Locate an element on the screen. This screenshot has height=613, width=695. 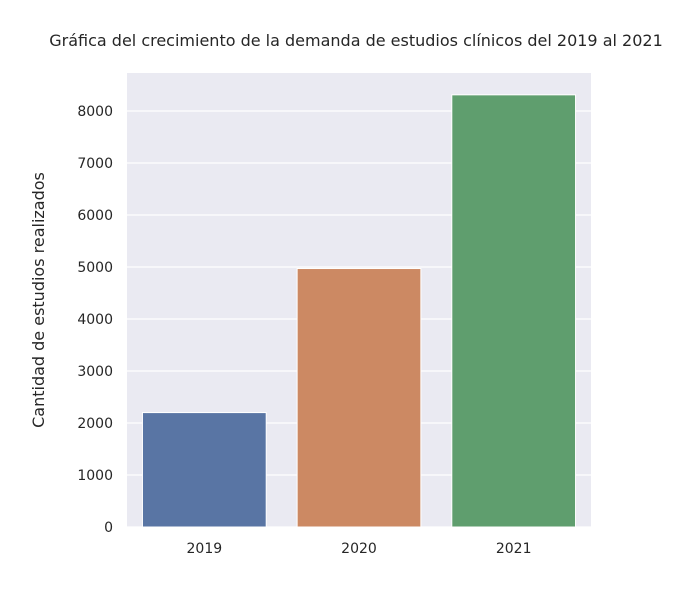
y-tick-label-3000: 3000 is located at coordinates (95, 372).